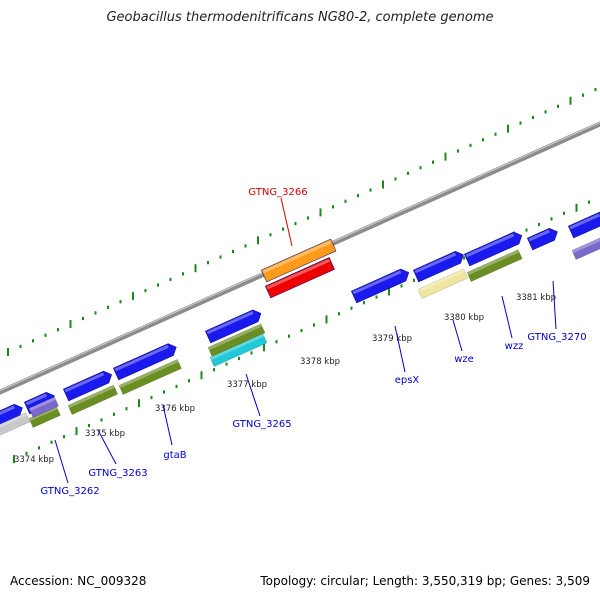 The image size is (600, 600). Describe the element at coordinates (261, 424) in the screenshot. I see `gene-label: GTNG_3265` at that location.